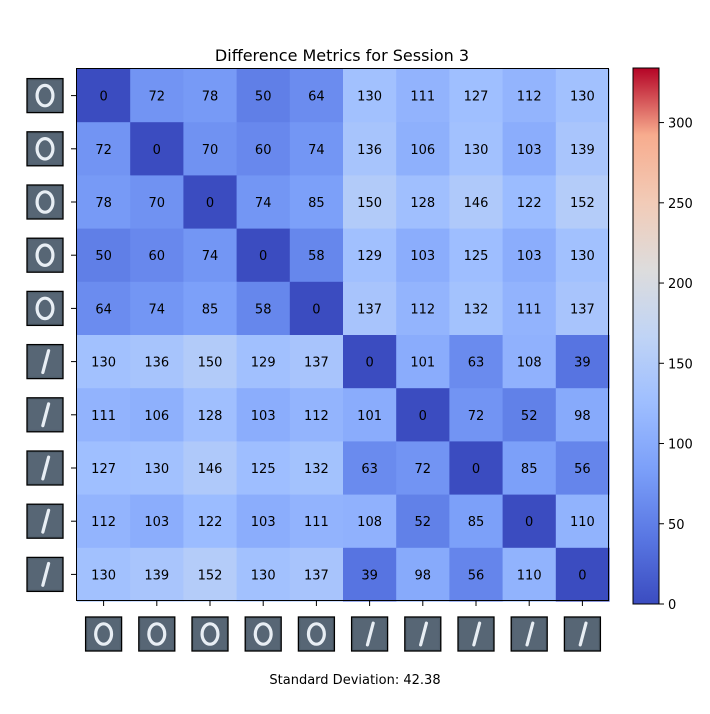  I want to click on colorbar-tick-label: 200, so click(680, 284).